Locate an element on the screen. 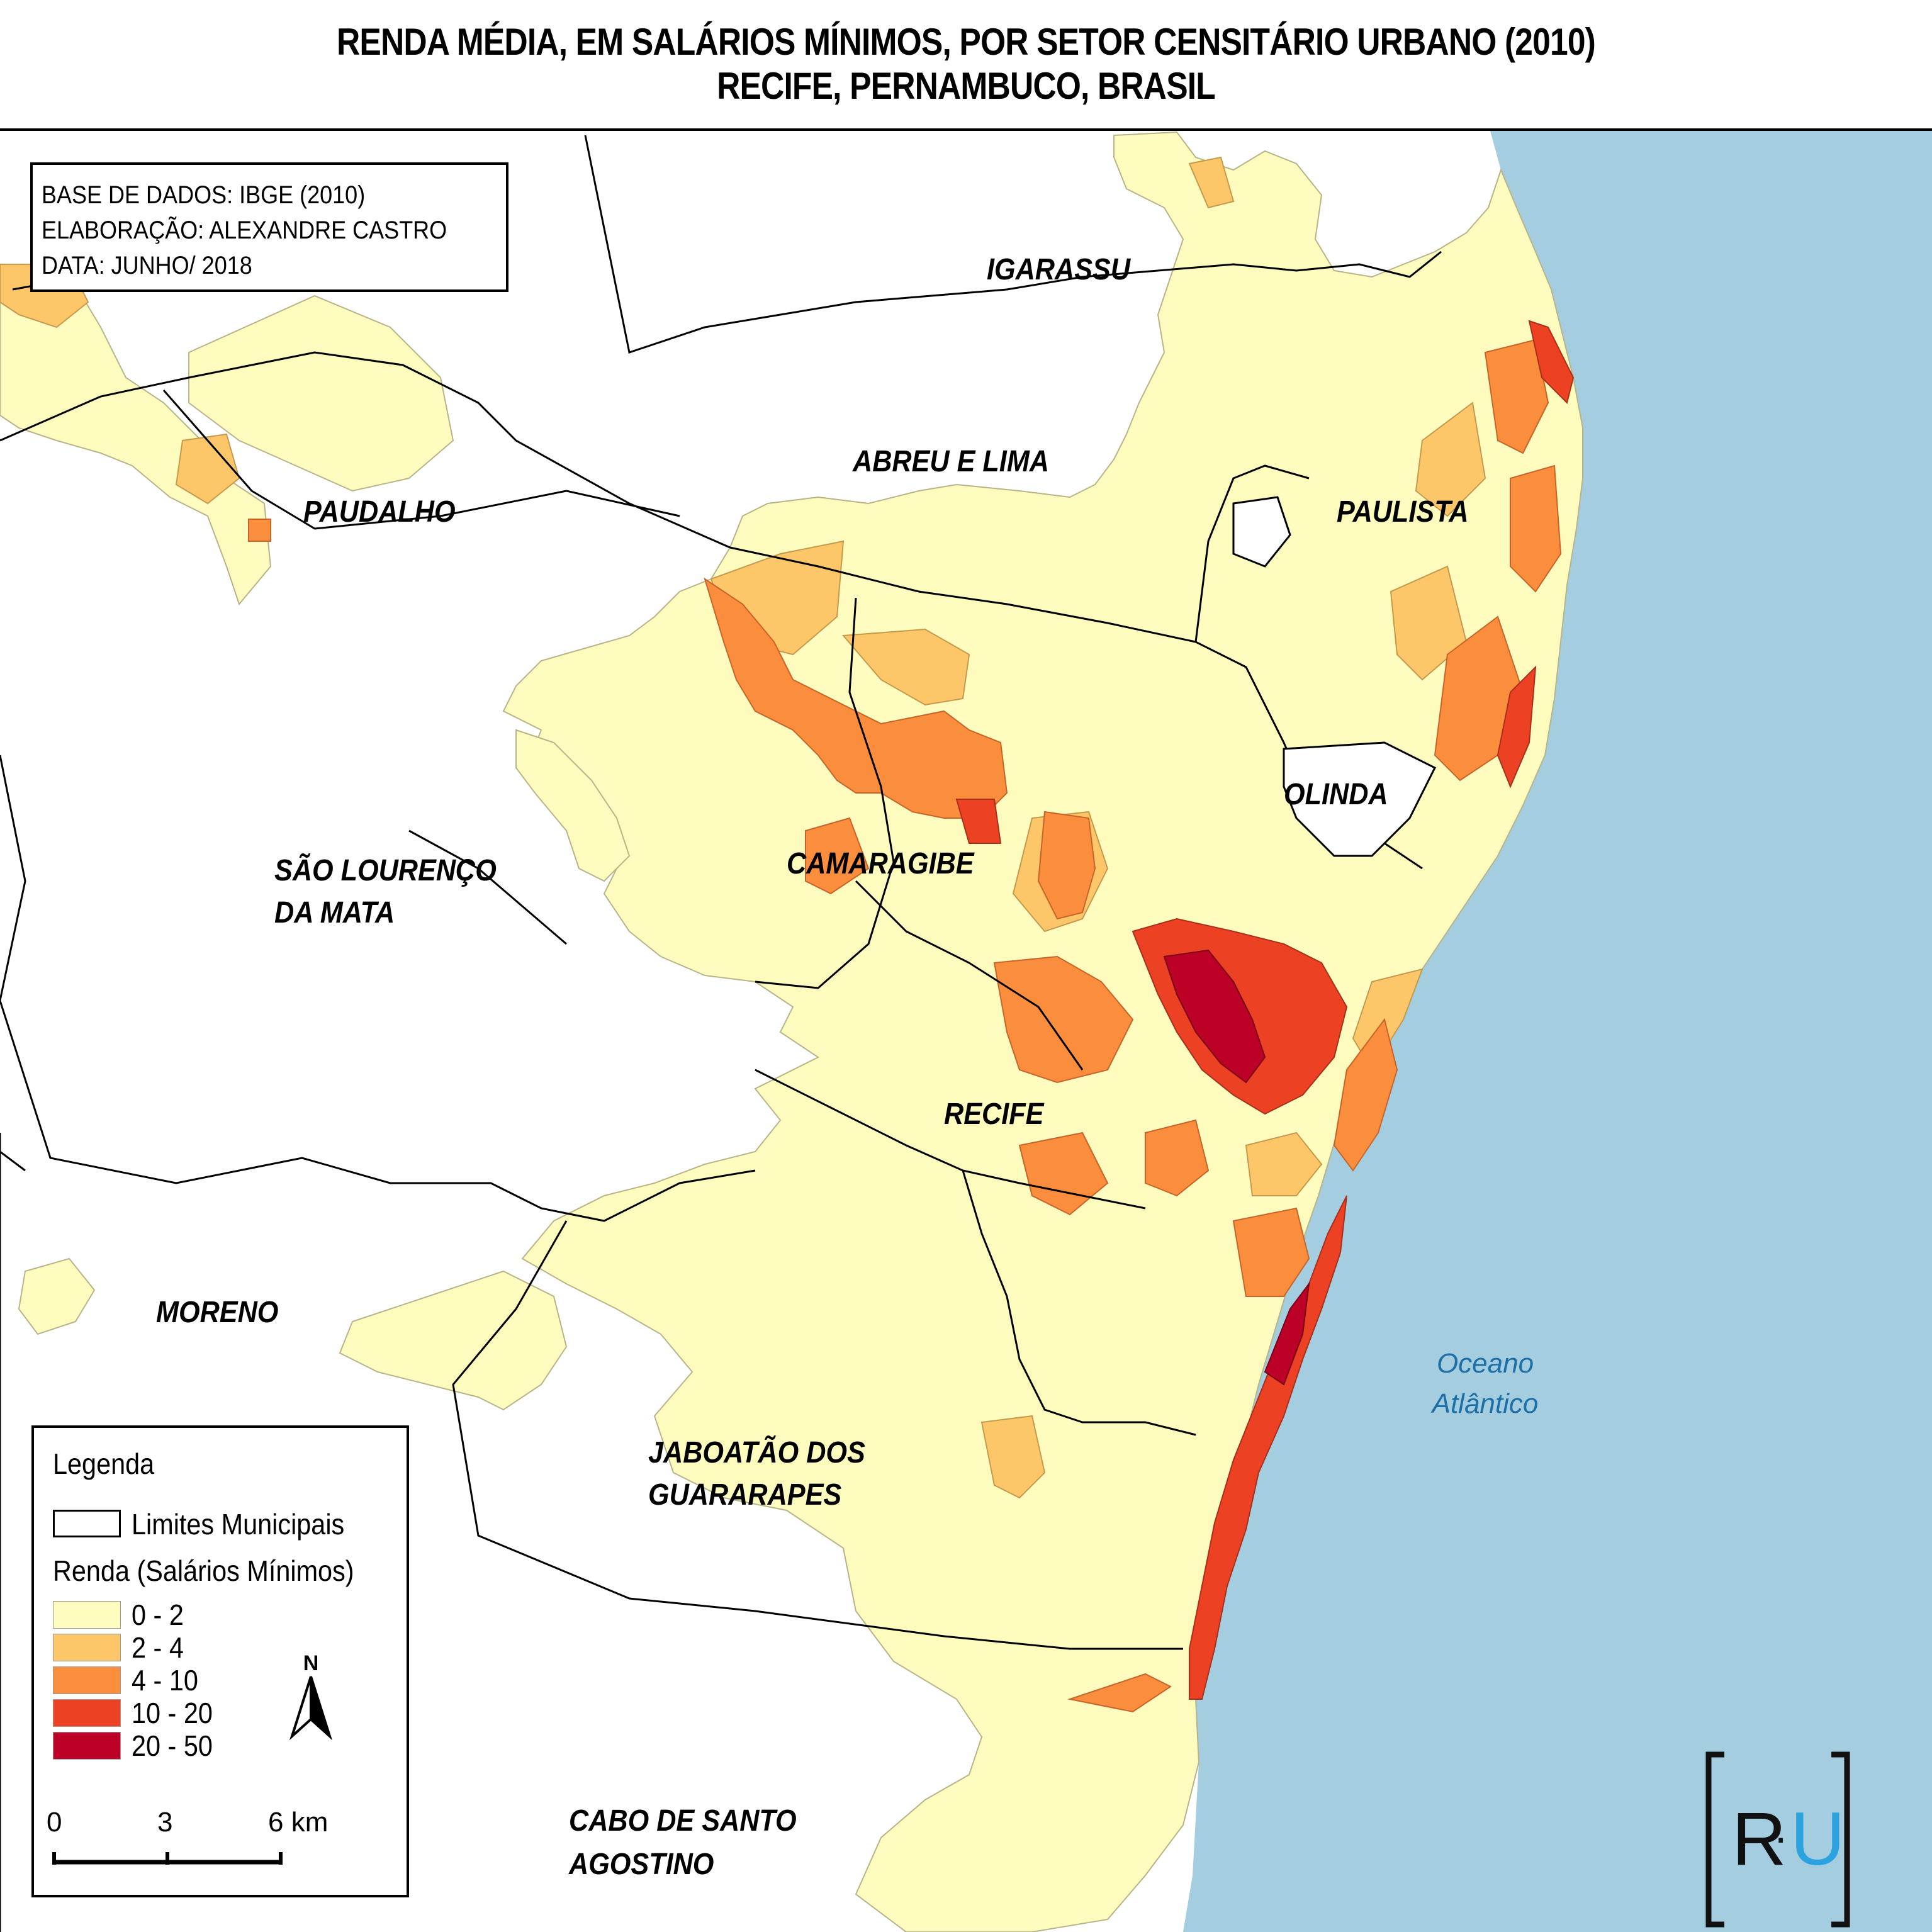 Image resolution: width=1932 pixels, height=1932 pixels. label-sao-lourenco-1: SÃO LOURENÇO is located at coordinates (385, 870).